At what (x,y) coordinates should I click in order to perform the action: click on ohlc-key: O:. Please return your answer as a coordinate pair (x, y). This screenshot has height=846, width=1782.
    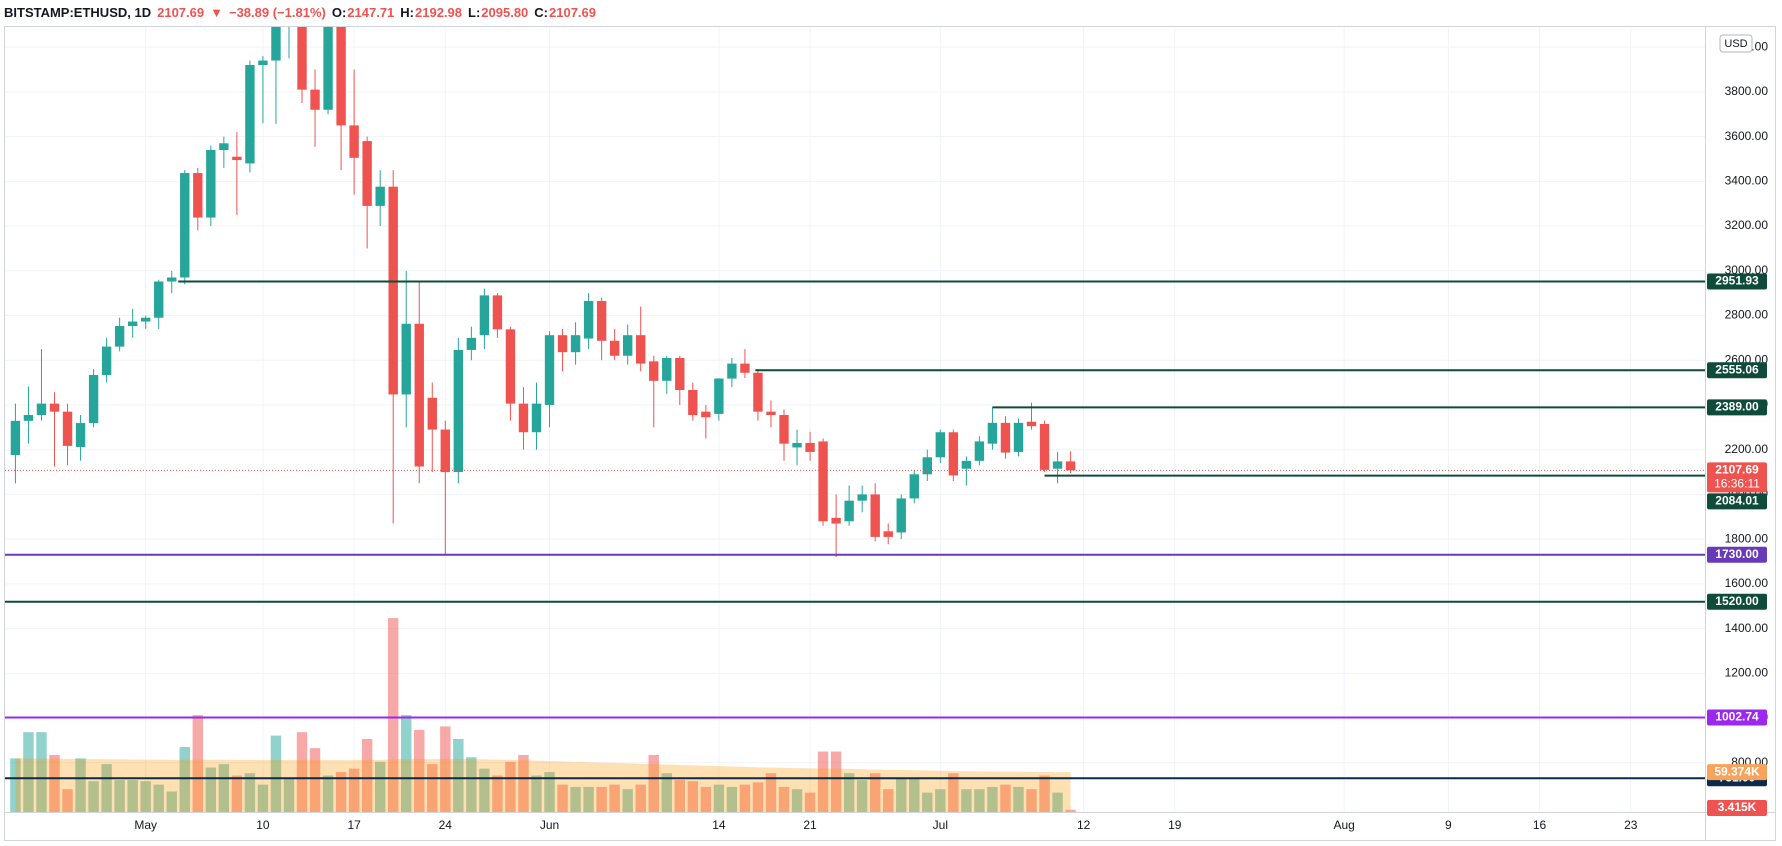
    Looking at the image, I should click on (339, 12).